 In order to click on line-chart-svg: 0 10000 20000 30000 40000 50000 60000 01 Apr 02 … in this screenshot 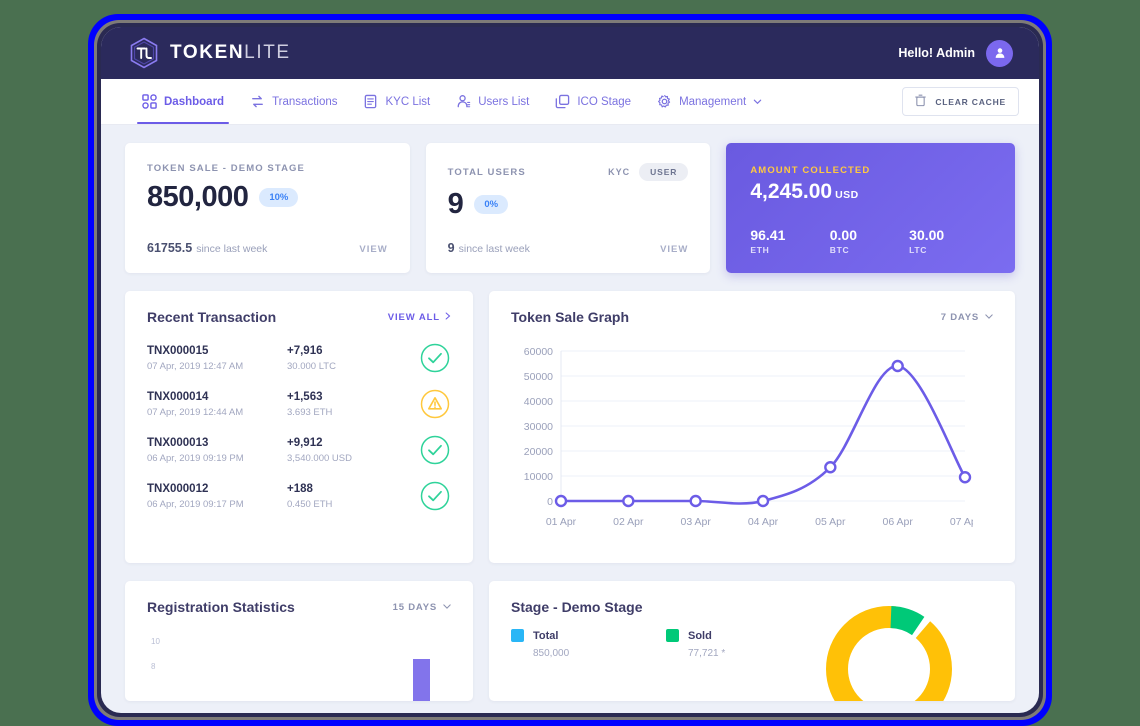, I will do `click(752, 437)`.